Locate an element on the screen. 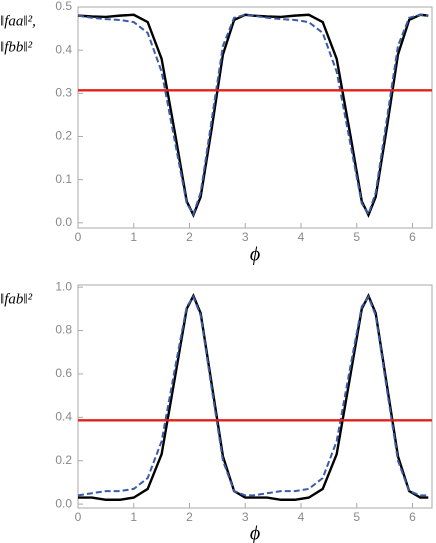 The height and width of the screenshot is (543, 436). y-axis-label: ‖faa‖², is located at coordinates (18, 21).